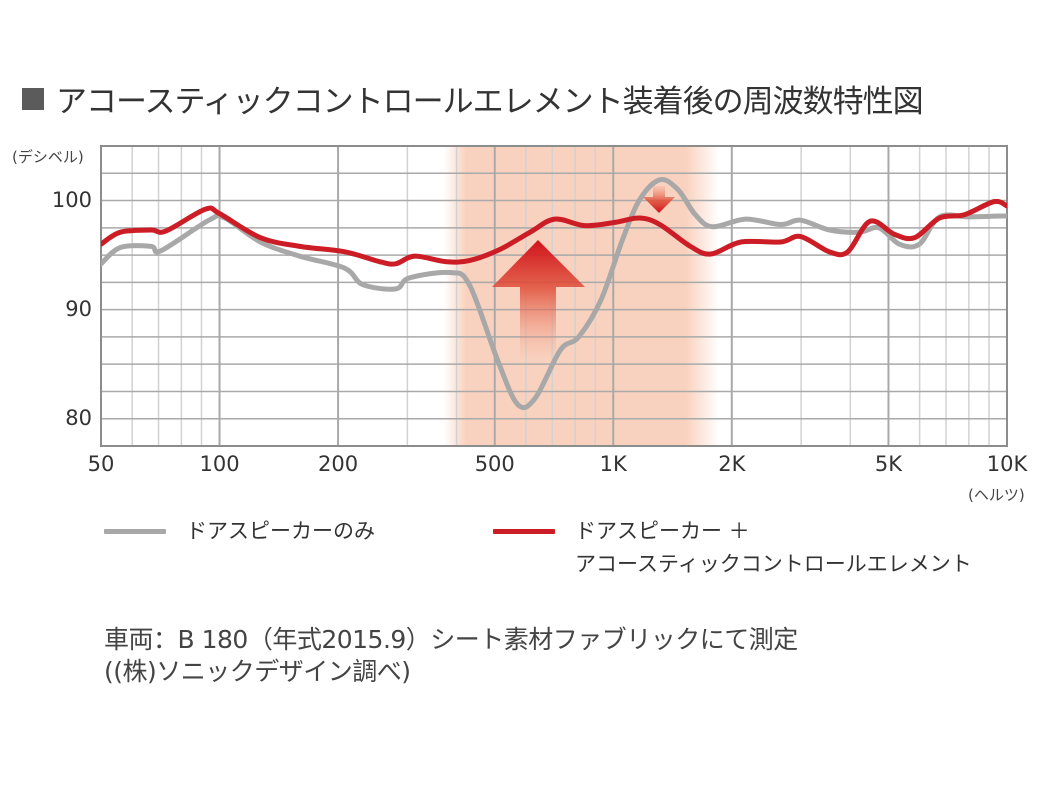 The height and width of the screenshot is (785, 1046). What do you see at coordinates (257, 671) in the screenshot?
I see `measurement-note-line2: ((株)ソニックデザイン調べ)` at bounding box center [257, 671].